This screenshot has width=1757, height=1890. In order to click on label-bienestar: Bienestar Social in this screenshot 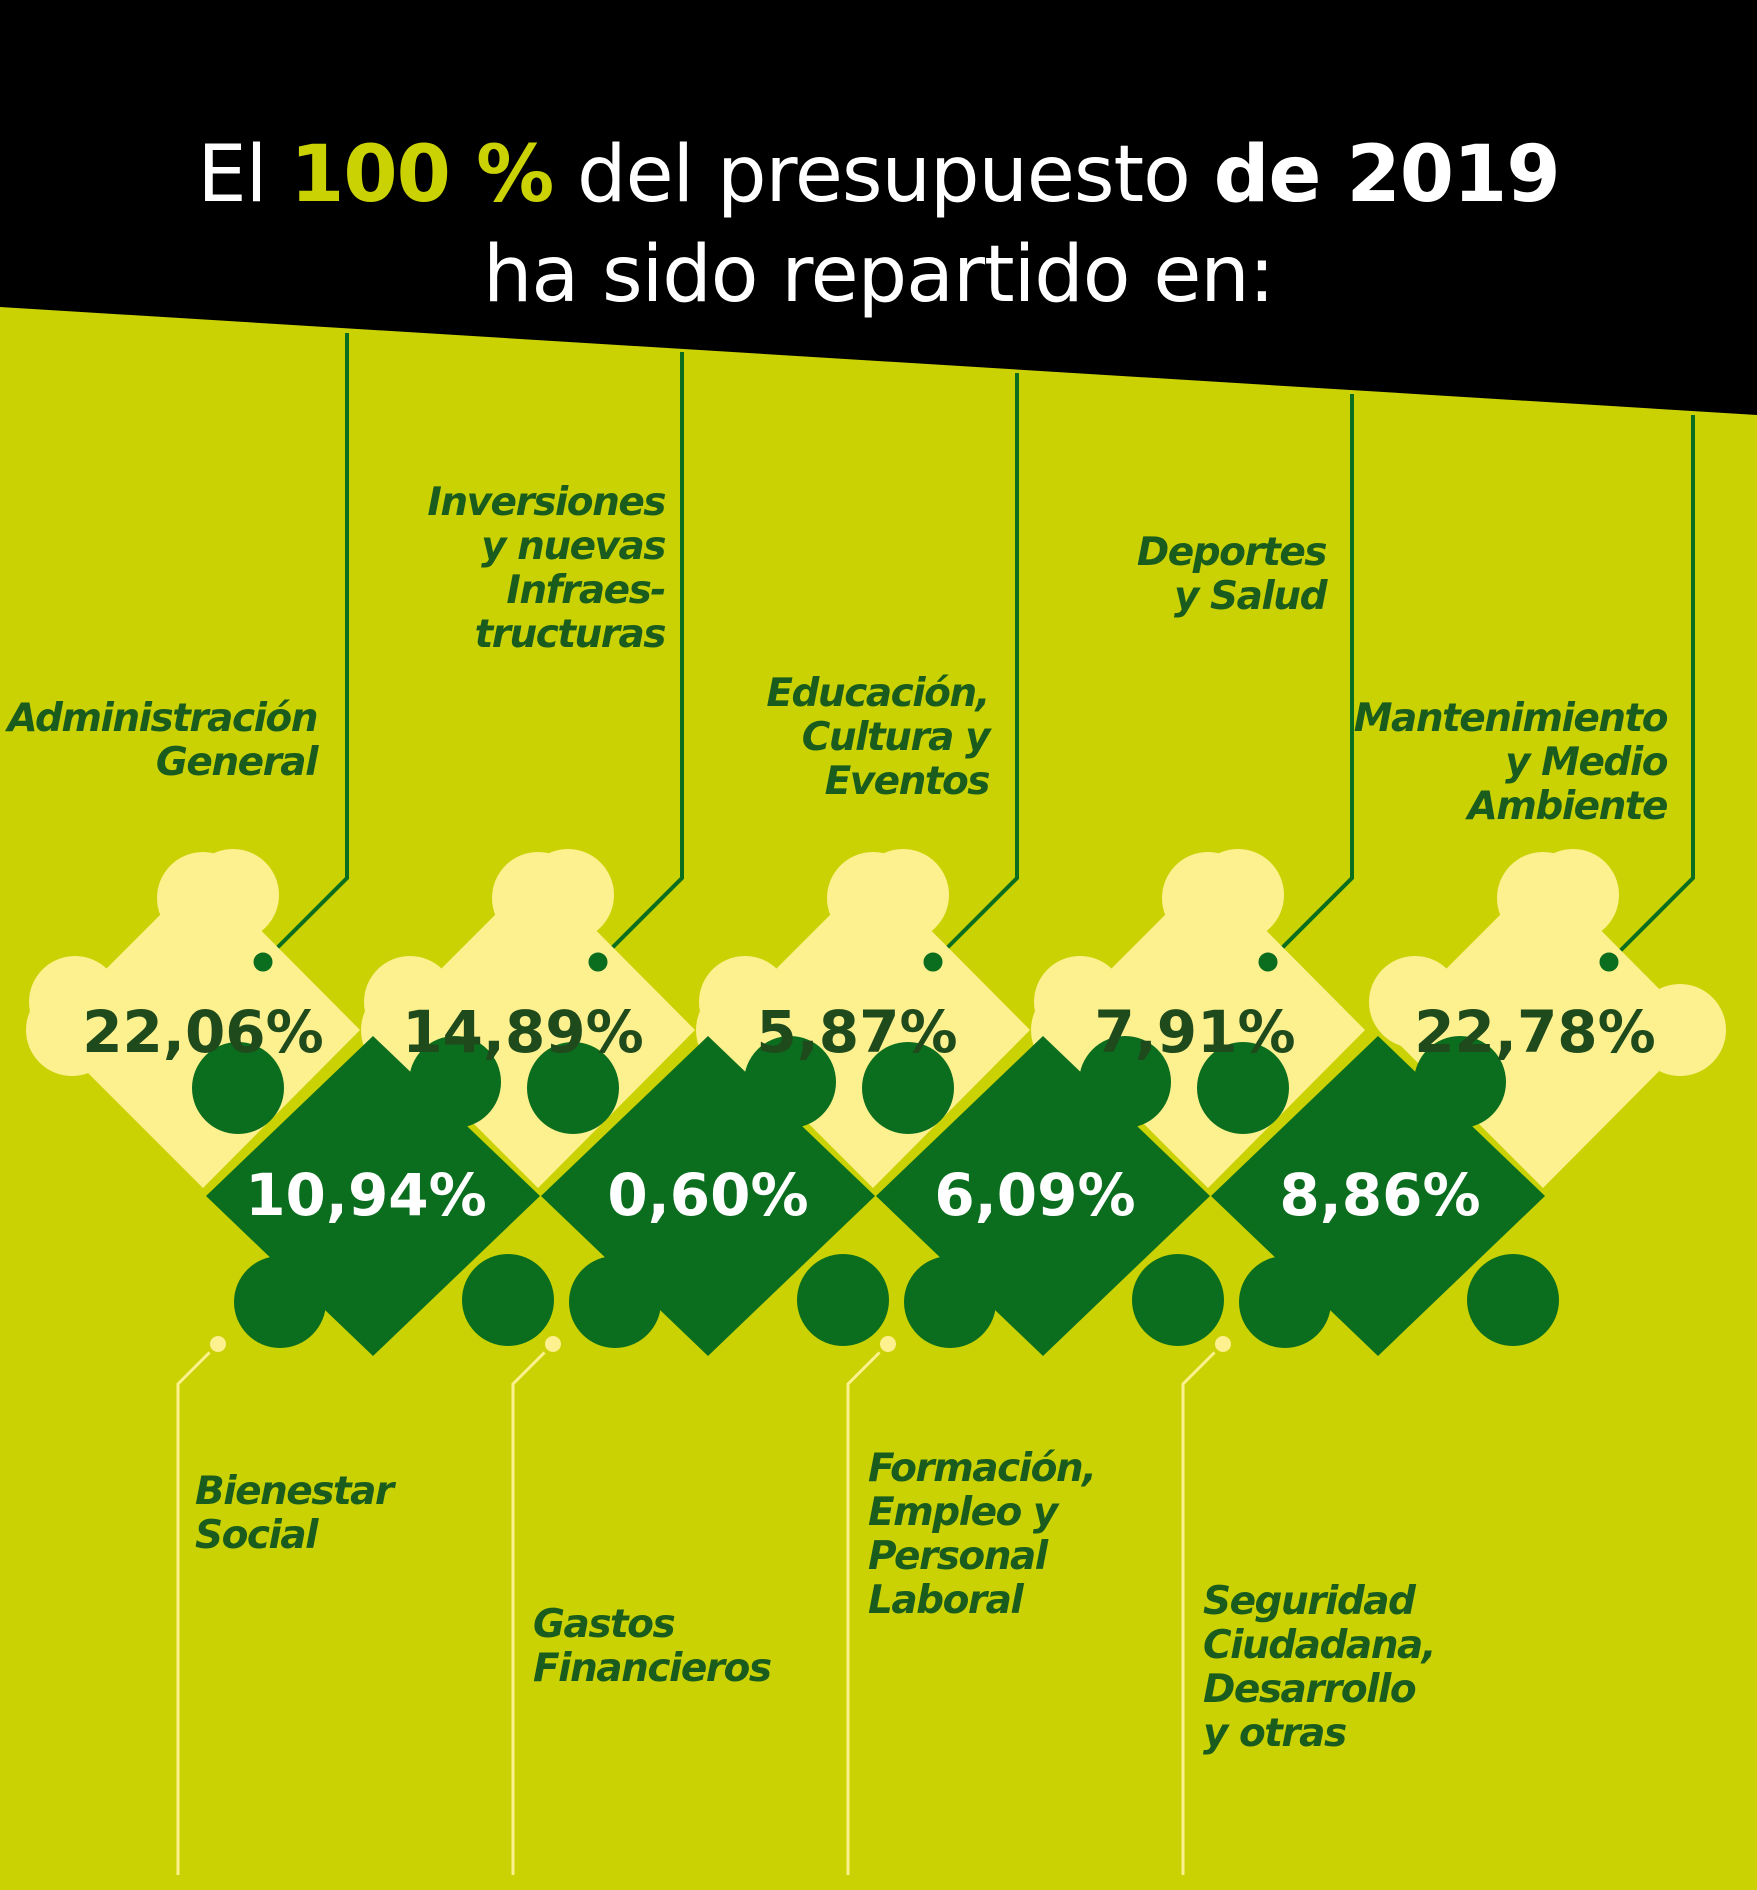, I will do `click(294, 1513)`.